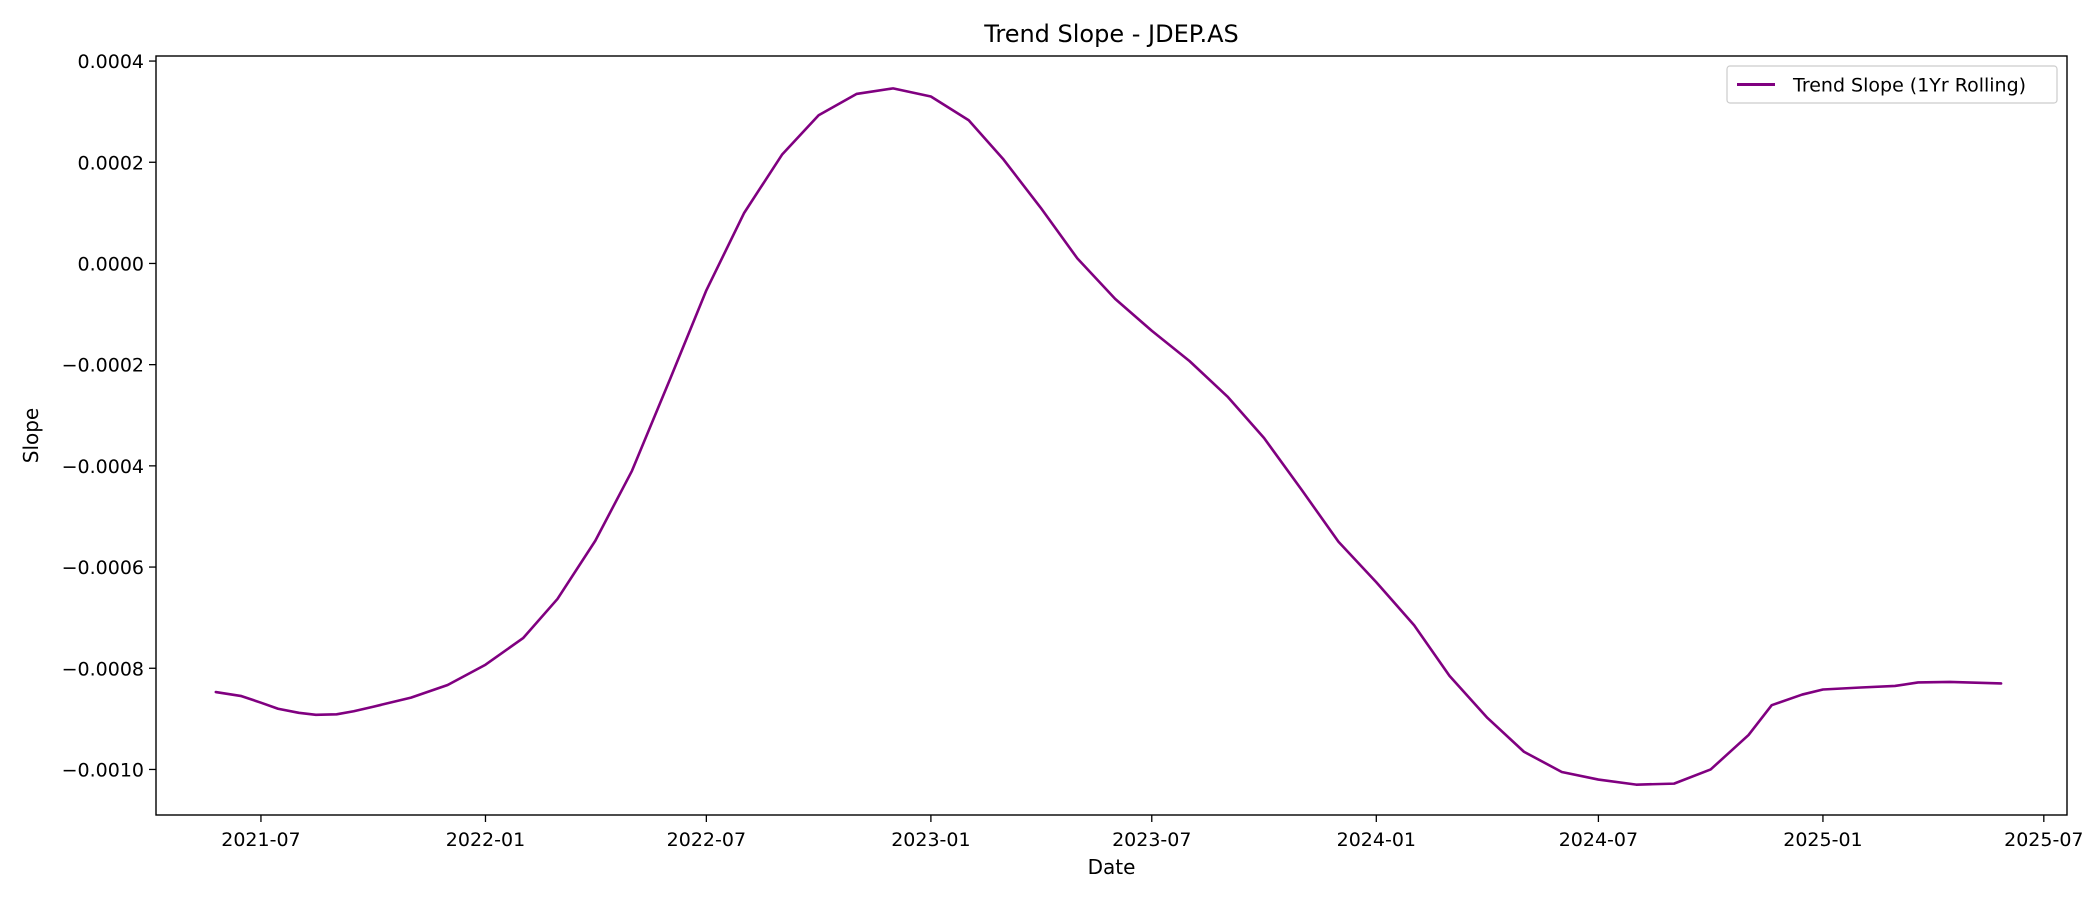 The image size is (2100, 905). I want to click on y-tick-label: −0.0004, so click(103, 467).